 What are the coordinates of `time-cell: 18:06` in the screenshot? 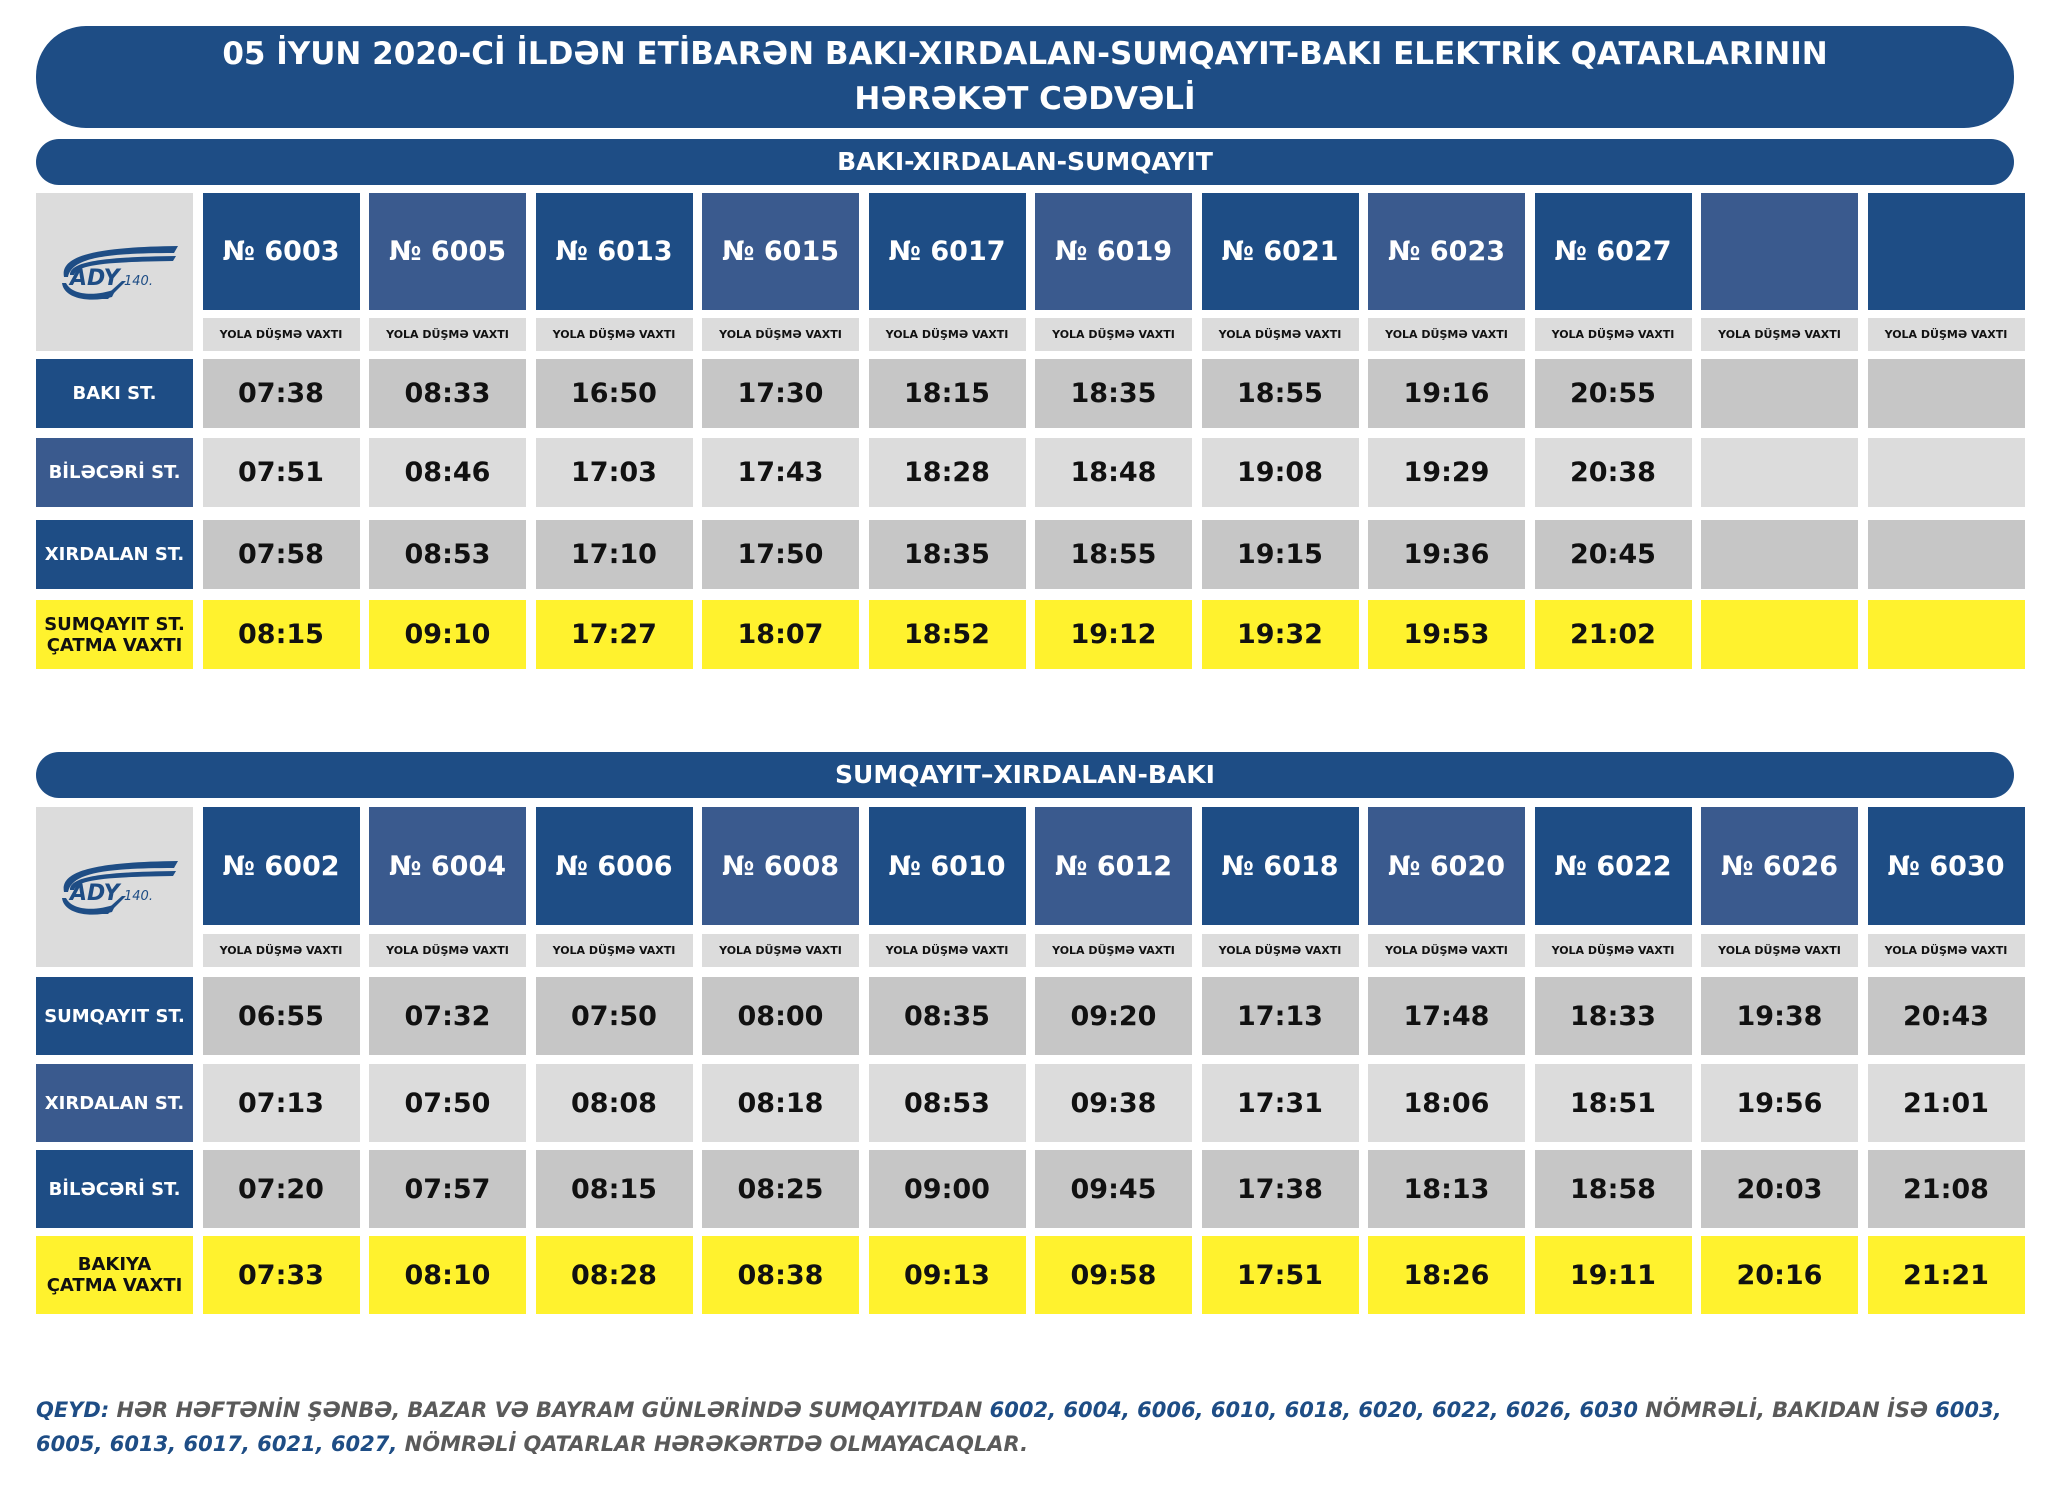 It's located at (1446, 1103).